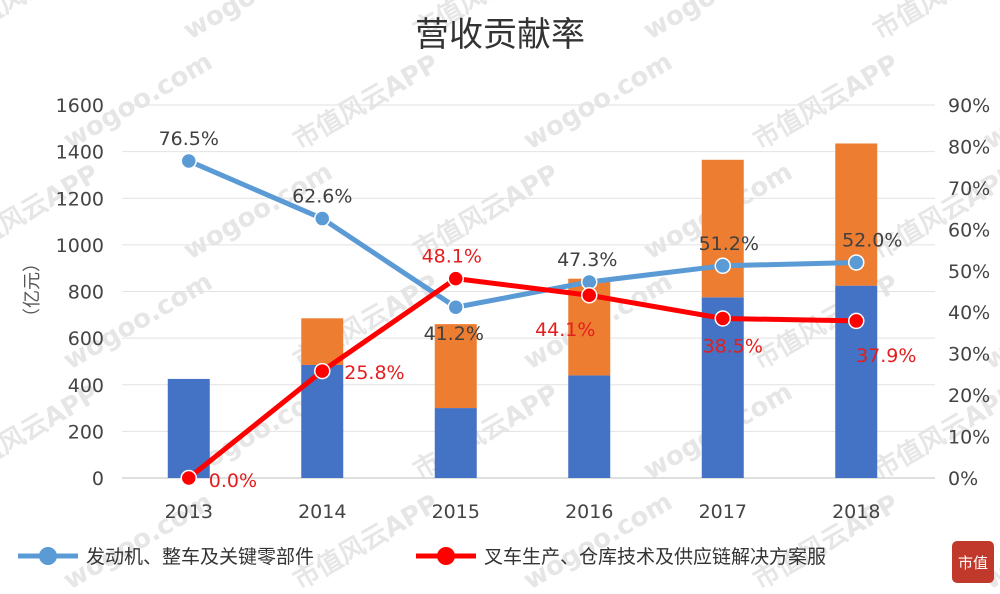  Describe the element at coordinates (523, 512) in the screenshot. I see `x-axis-ticks: 2013 2014 2015 2016 2017 2018` at that location.